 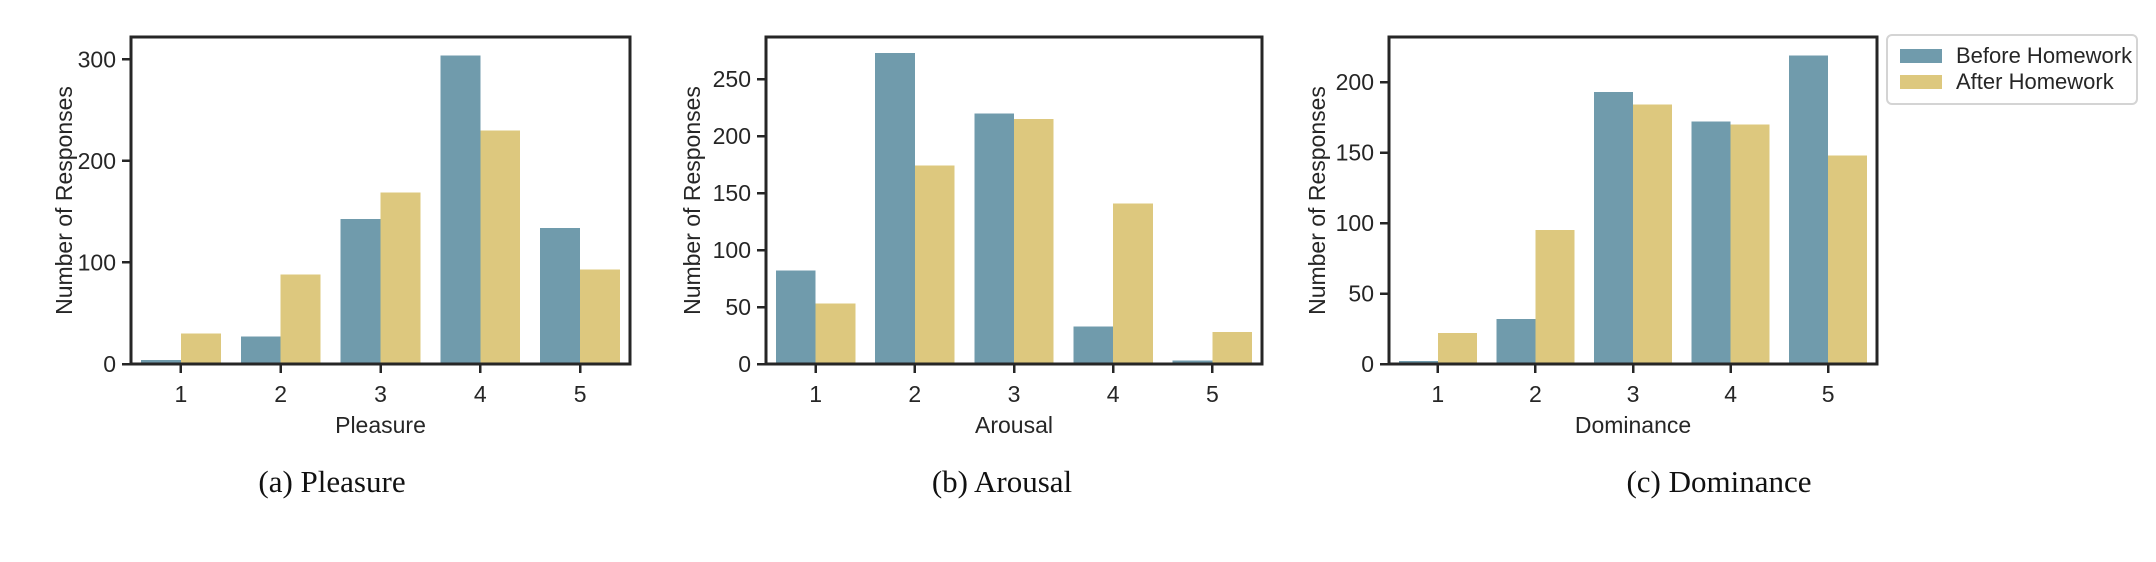 I want to click on bar-arousal-2-before, so click(x=895, y=208).